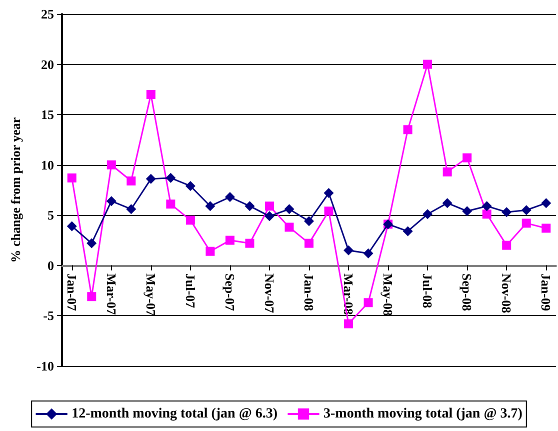 Image resolution: width=558 pixels, height=431 pixels. I want to click on y-axis-title: % change from prior year, so click(15, 190).